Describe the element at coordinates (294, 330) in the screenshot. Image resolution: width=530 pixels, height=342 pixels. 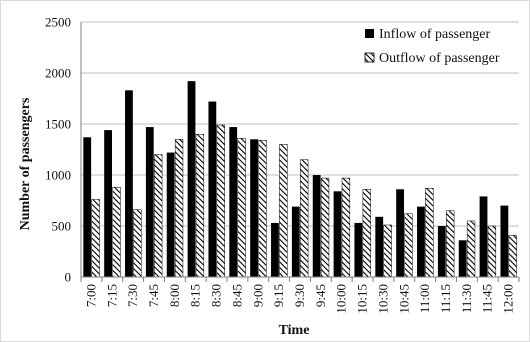
I see `x-axis-title: Time` at that location.